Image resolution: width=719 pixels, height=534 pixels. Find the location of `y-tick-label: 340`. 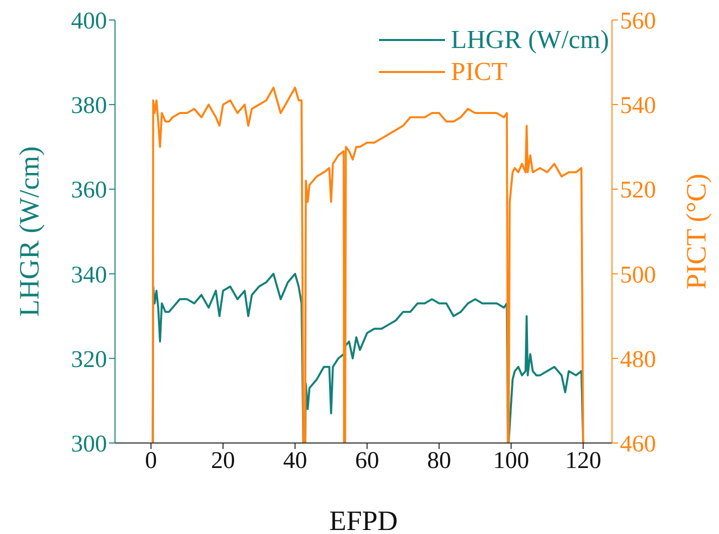

y-tick-label: 340 is located at coordinates (89, 275).